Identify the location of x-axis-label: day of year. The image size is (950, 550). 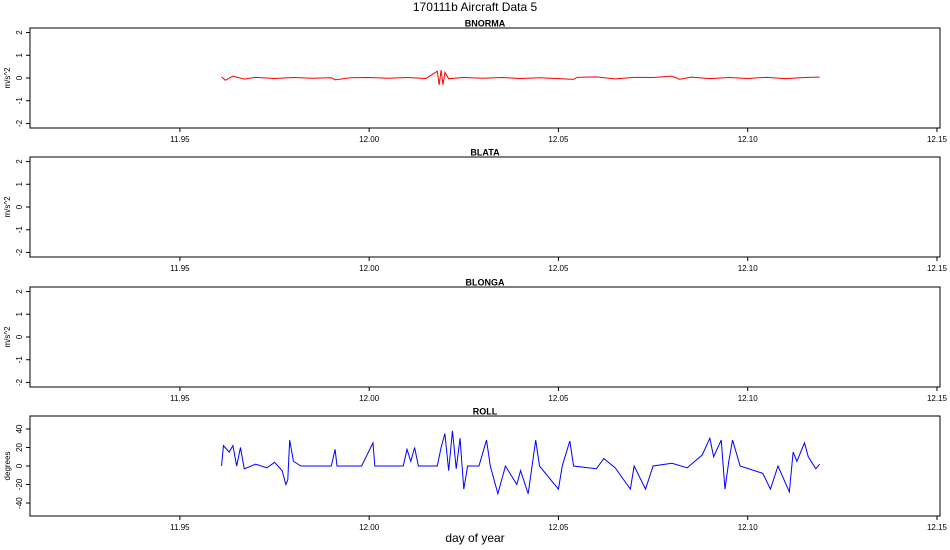
(474, 538).